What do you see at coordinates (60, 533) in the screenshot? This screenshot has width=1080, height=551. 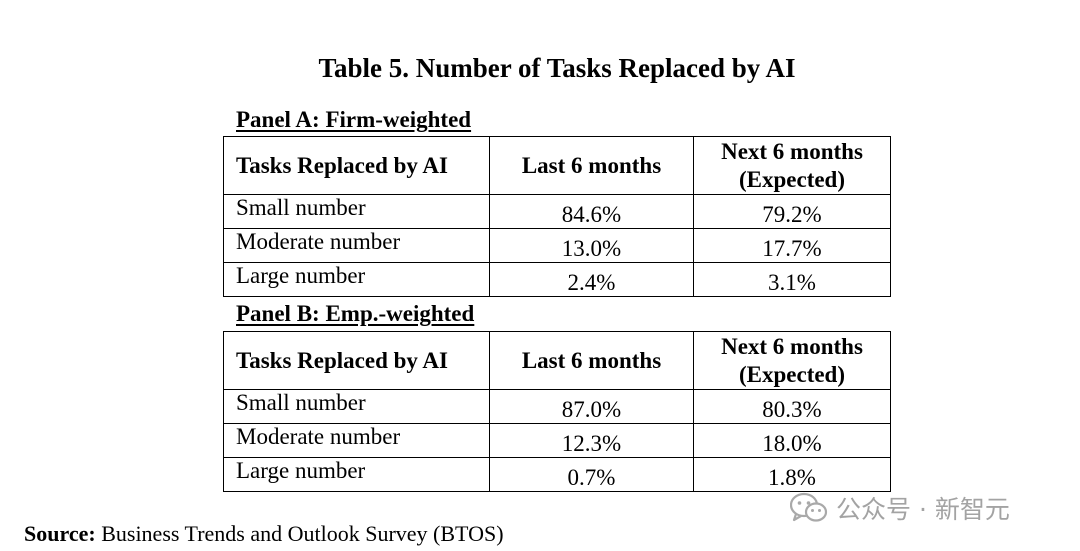 I see `source-label: Source:` at bounding box center [60, 533].